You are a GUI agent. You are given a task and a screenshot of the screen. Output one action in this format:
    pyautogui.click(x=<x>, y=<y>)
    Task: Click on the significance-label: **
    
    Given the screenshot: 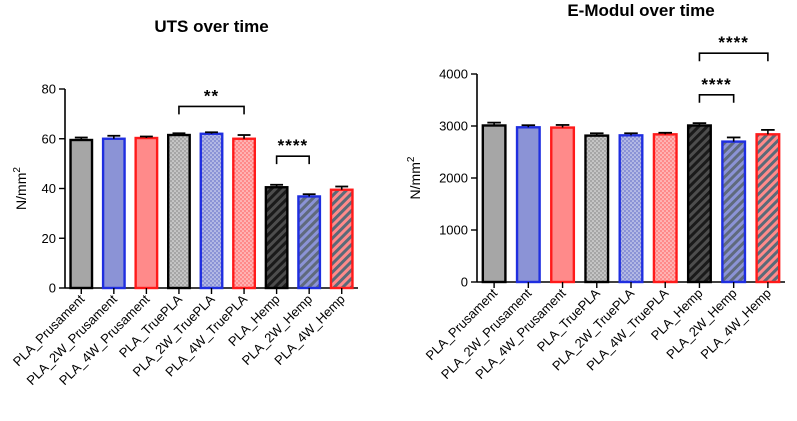 What is the action you would take?
    pyautogui.click(x=211, y=95)
    